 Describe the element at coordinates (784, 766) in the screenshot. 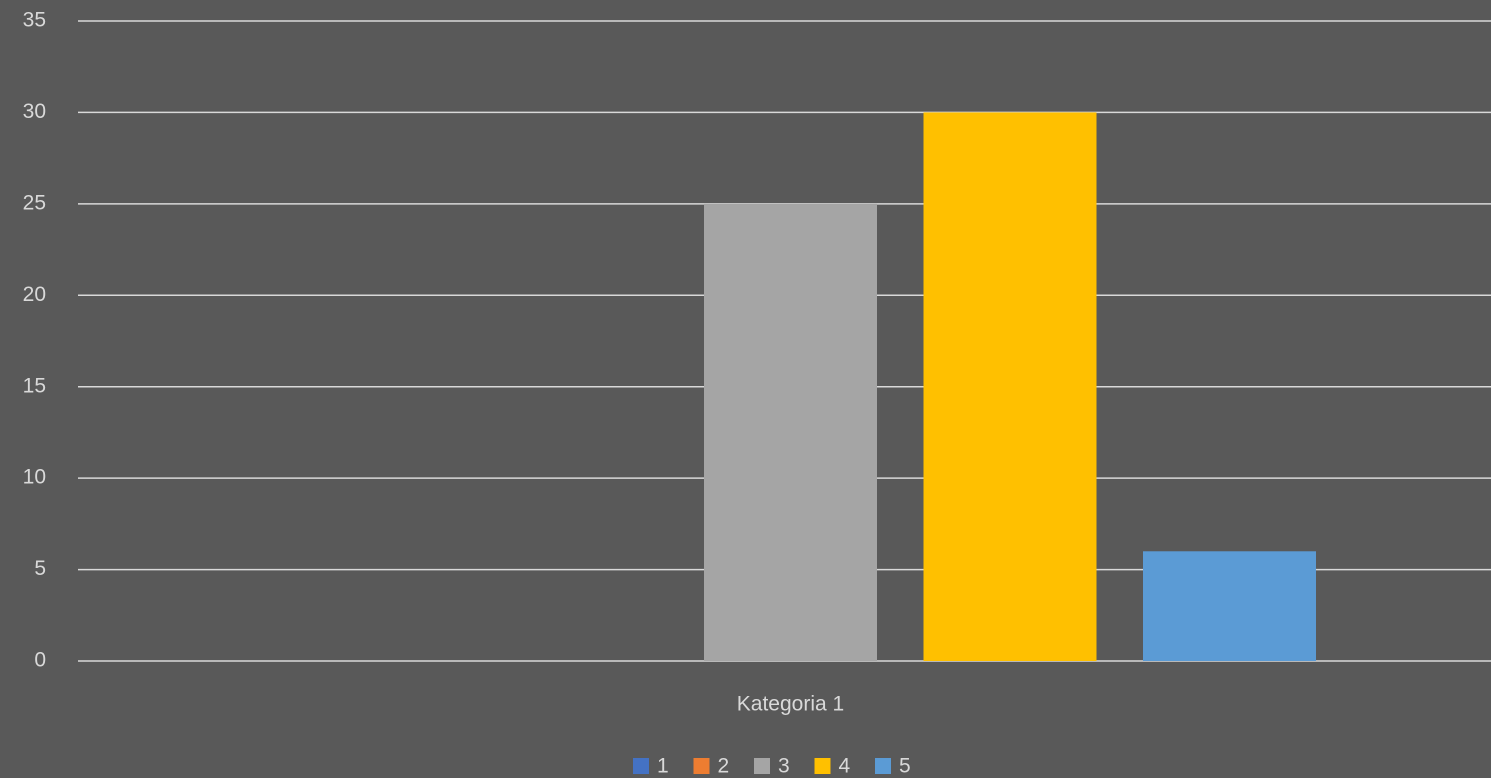

I see `legend-label: 3` at that location.